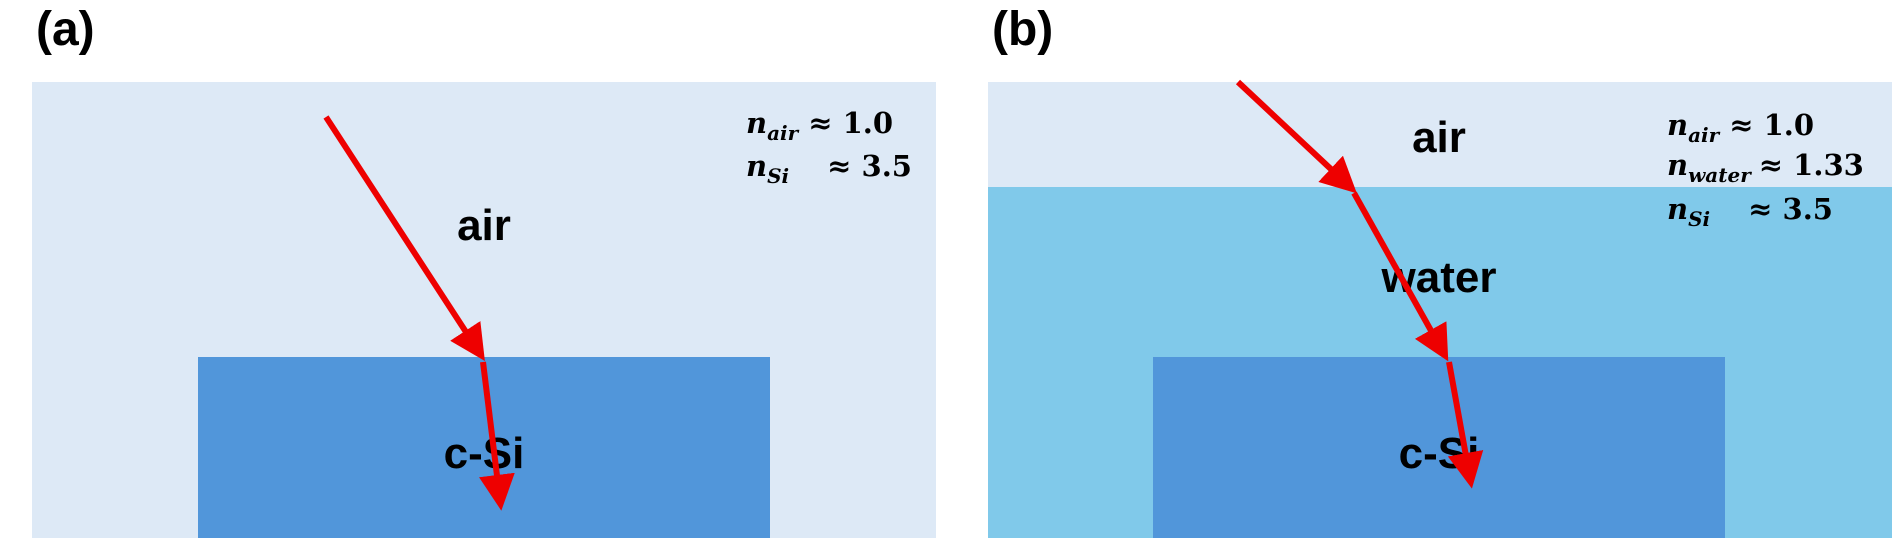 This screenshot has height=551, width=1904. I want to click on svg-text:nwater≈ 1.33: nwater ≈ 1.33, so click(1765, 167).